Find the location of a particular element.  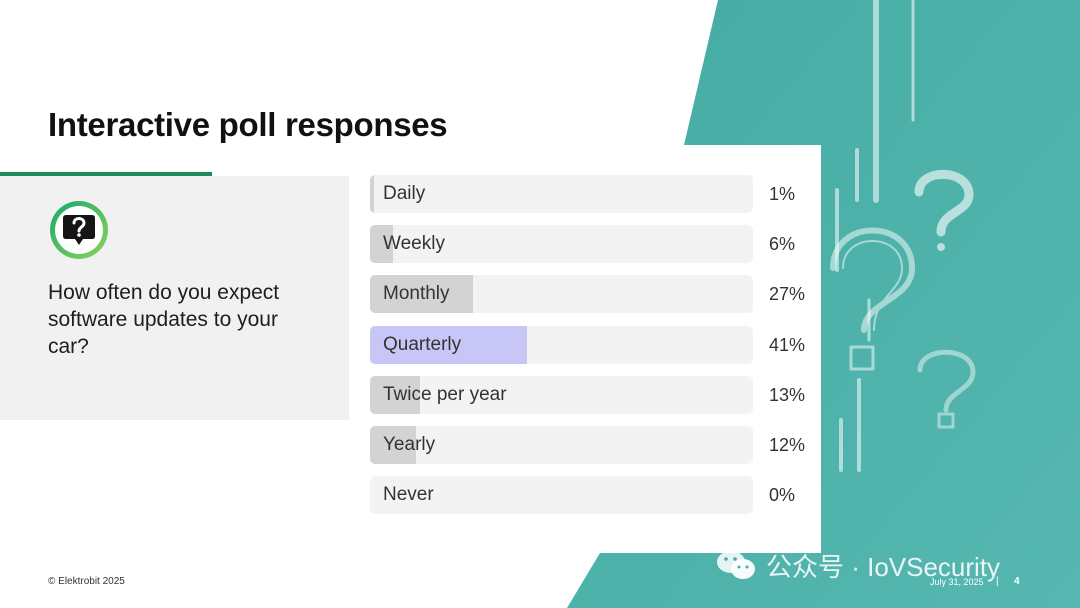

speech-bubble-question-icon is located at coordinates (79, 230).